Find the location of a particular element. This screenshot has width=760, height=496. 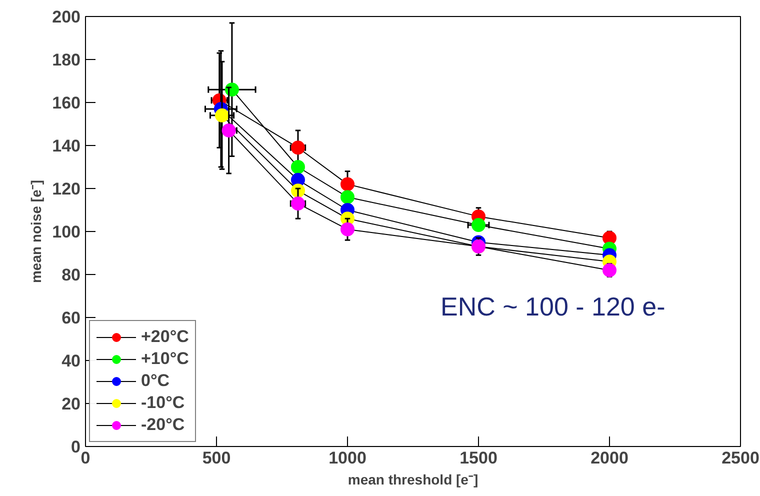

legend-label: -20°C is located at coordinates (163, 425).